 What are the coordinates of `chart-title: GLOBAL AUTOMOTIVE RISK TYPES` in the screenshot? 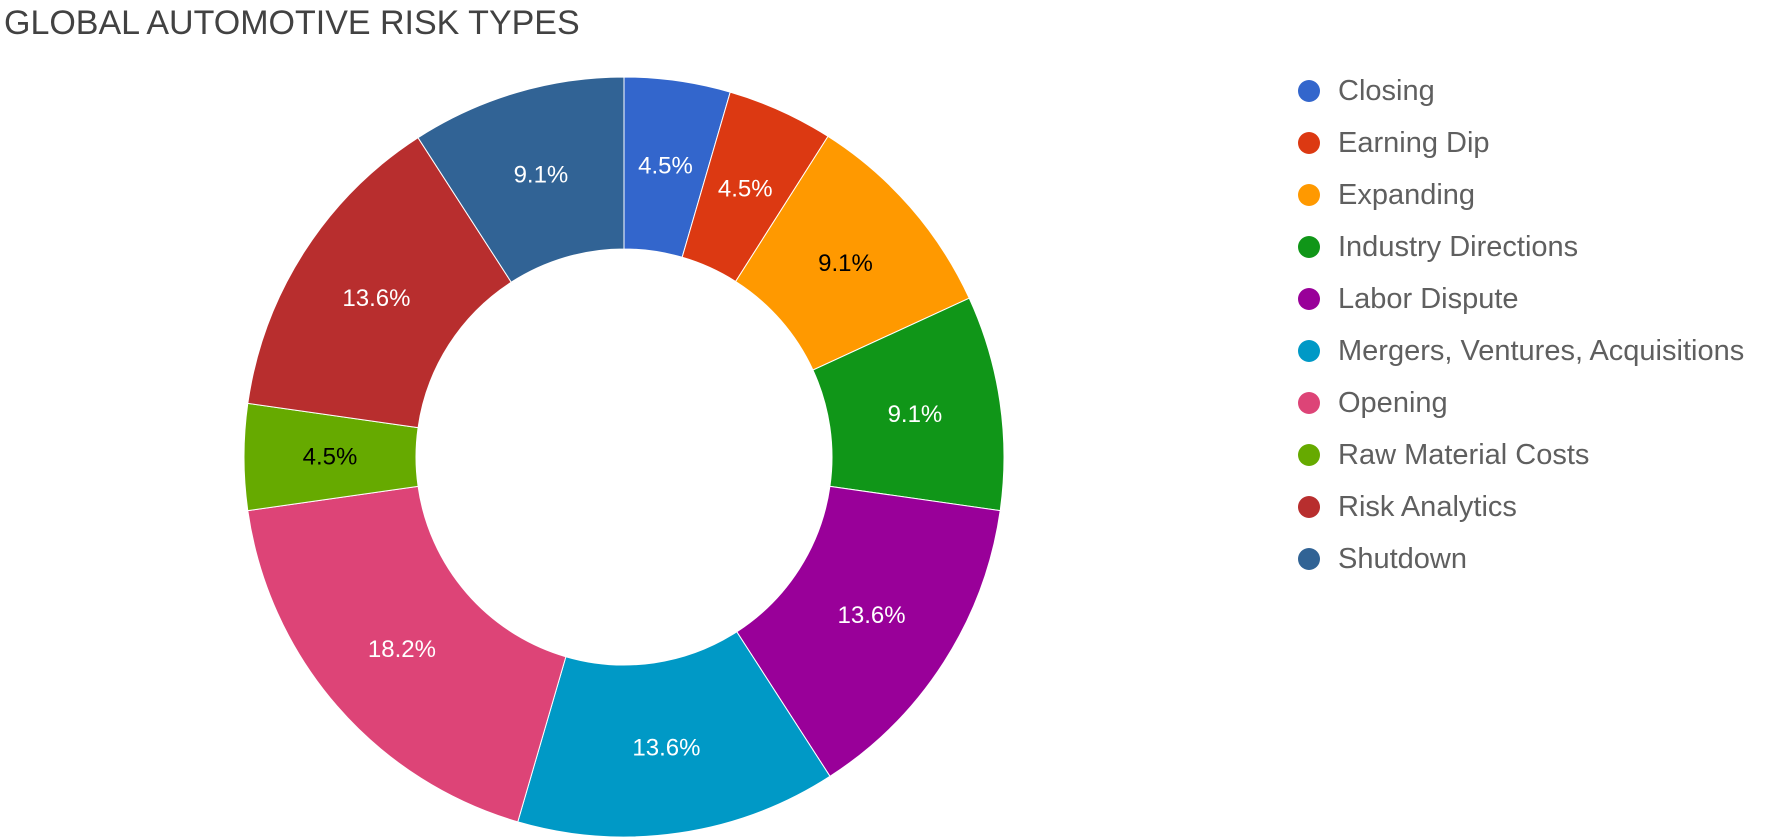 It's located at (292, 23).